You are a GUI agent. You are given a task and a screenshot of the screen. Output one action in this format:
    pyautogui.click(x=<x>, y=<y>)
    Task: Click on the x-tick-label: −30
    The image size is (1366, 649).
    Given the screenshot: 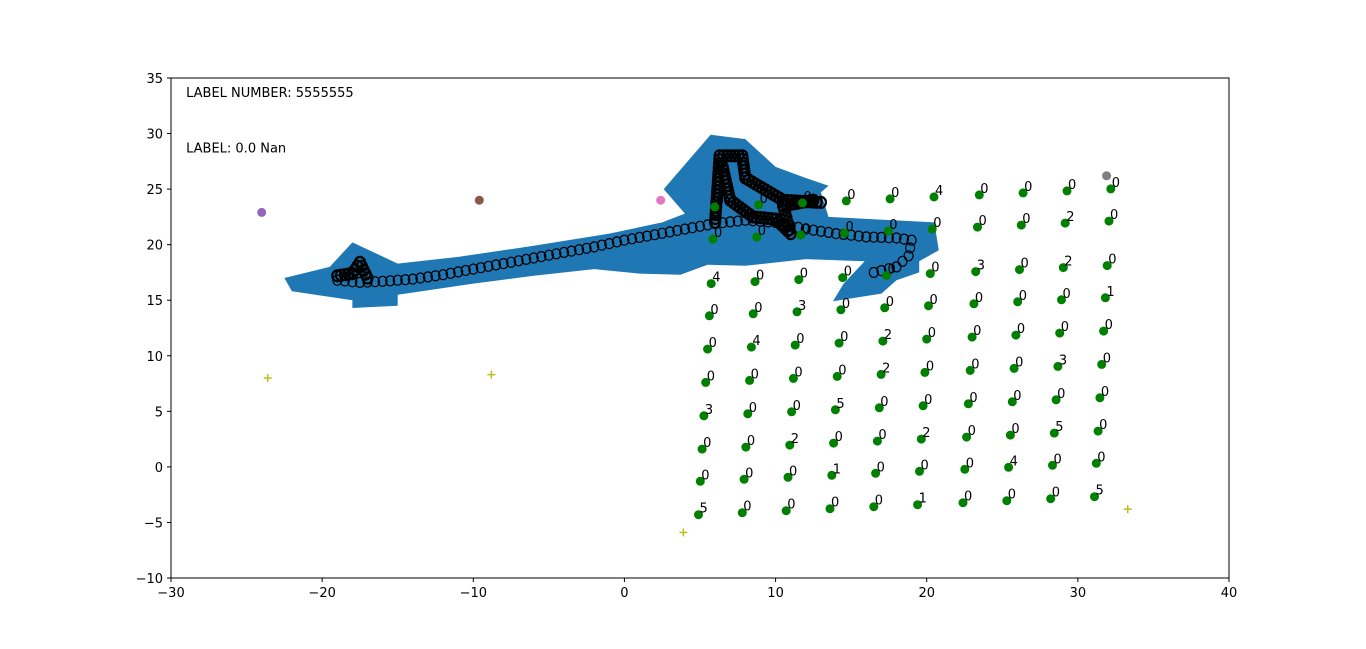 What is the action you would take?
    pyautogui.click(x=170, y=593)
    